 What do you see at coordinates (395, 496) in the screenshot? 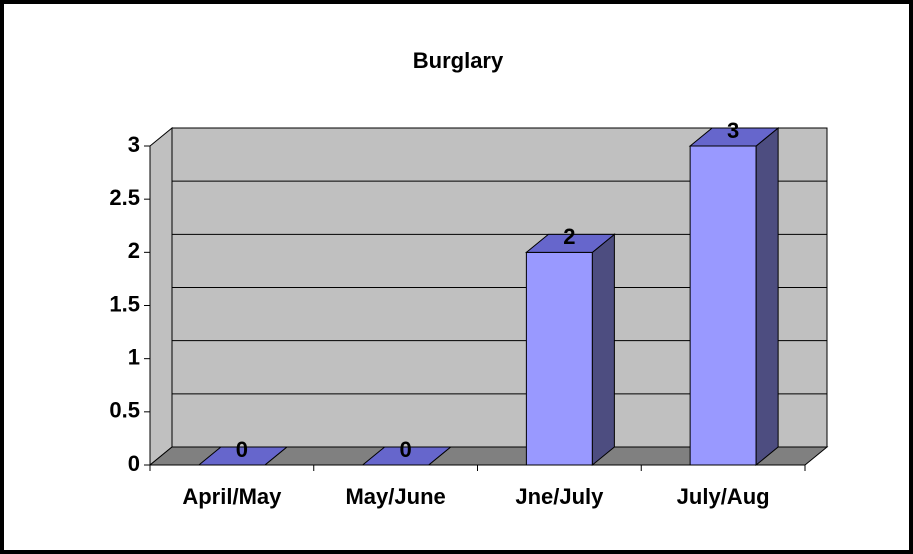
I see `x-tick-label: May/June` at bounding box center [395, 496].